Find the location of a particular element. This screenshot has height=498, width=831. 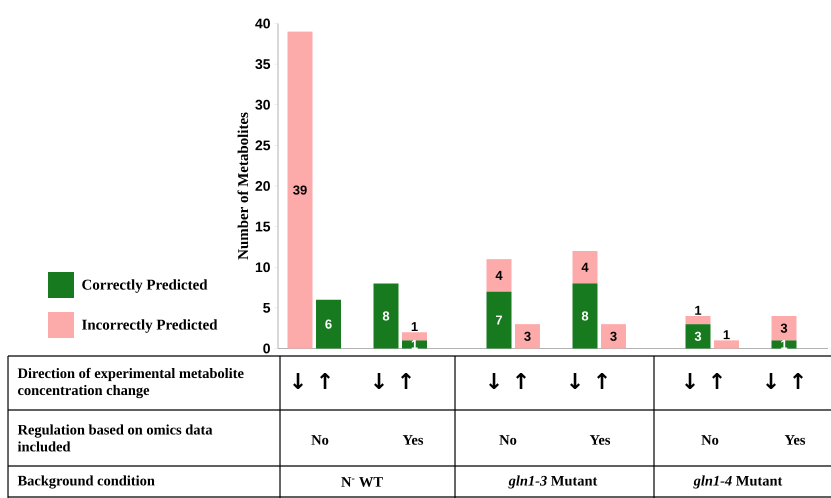

y-tick-label: 25 is located at coordinates (262, 145).